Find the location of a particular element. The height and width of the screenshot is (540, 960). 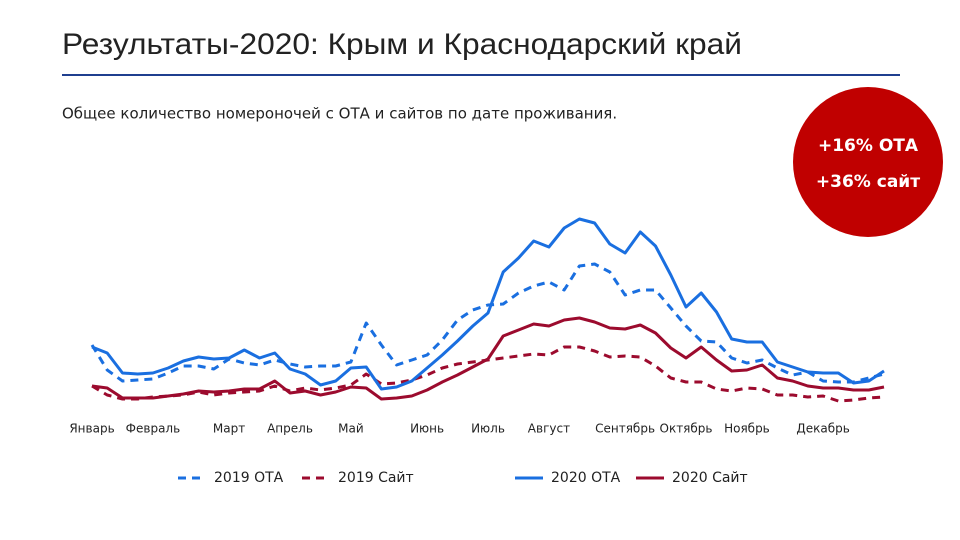

x-tick-label: Январь is located at coordinates (91, 429).